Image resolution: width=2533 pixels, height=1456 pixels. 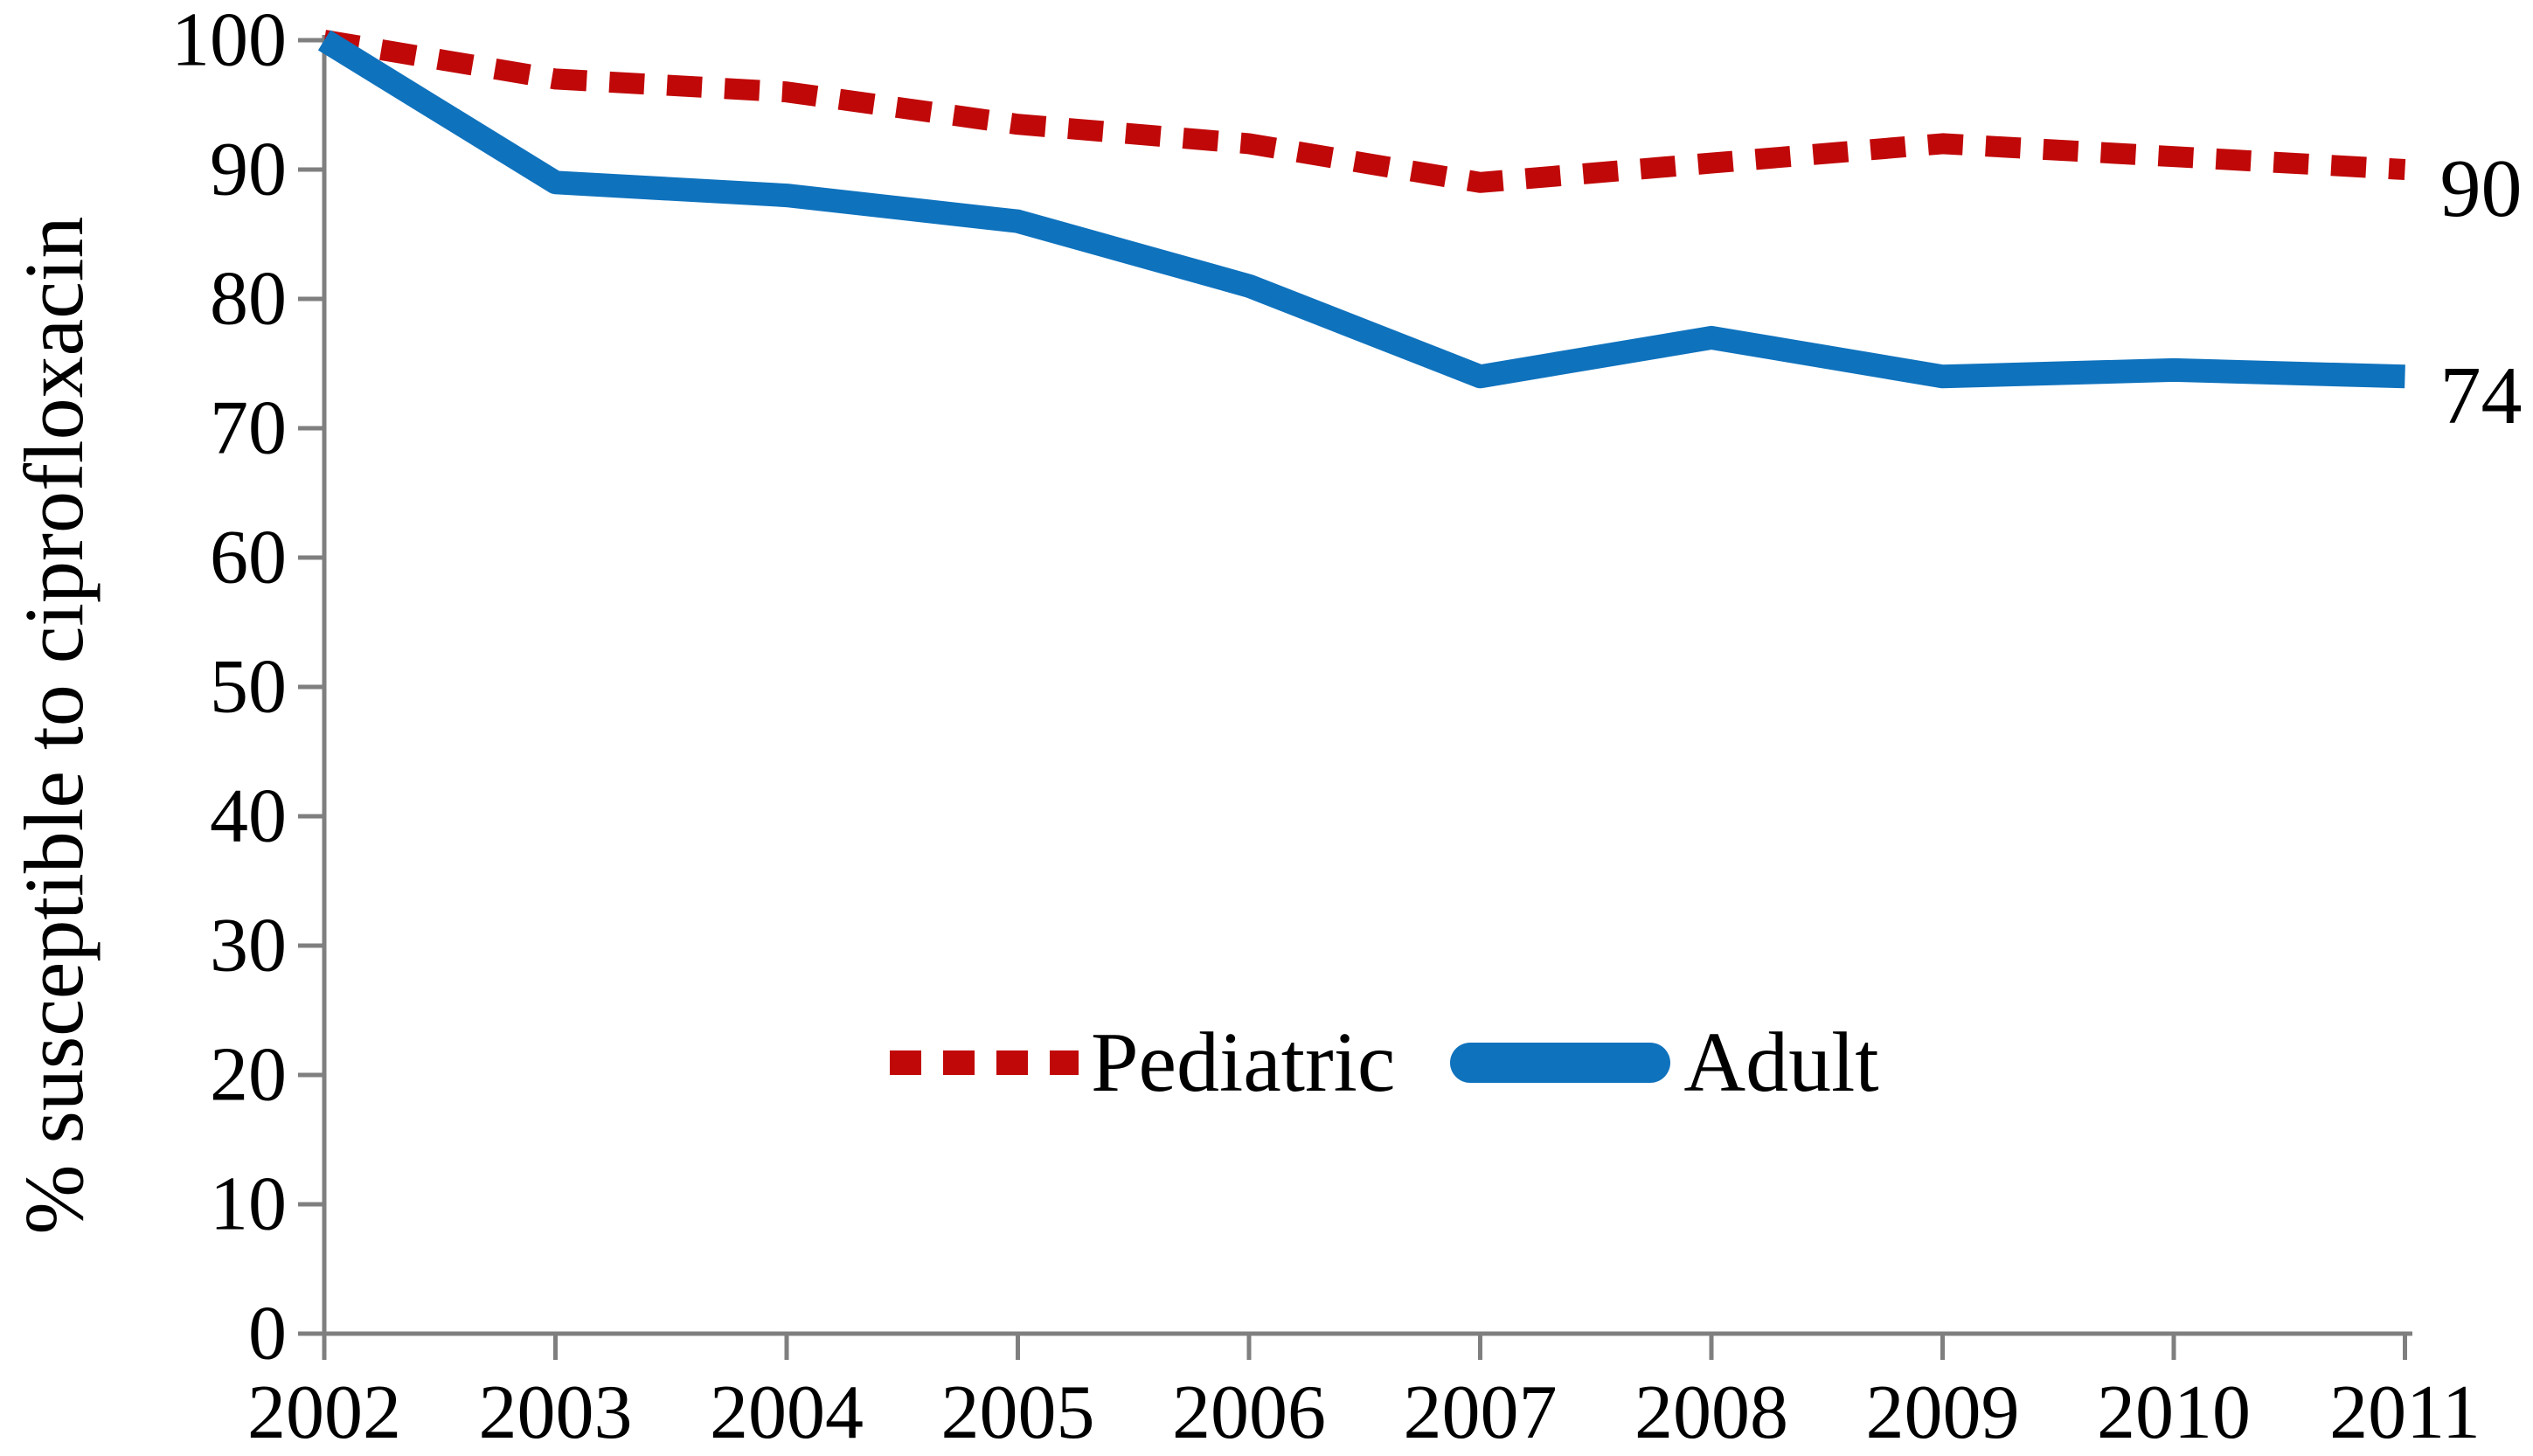 What do you see at coordinates (267, 1334) in the screenshot?
I see `y-tick-label: 0` at bounding box center [267, 1334].